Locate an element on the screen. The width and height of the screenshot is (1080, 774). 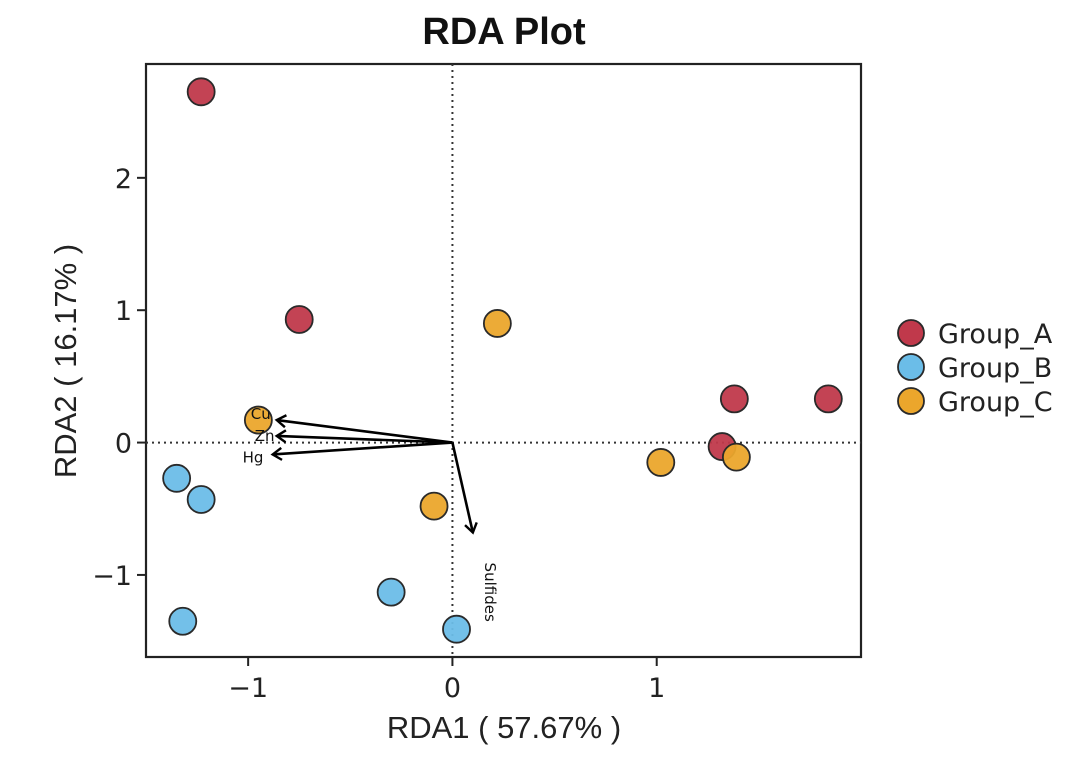
legend-label-group-c: Group_C is located at coordinates (995, 402).